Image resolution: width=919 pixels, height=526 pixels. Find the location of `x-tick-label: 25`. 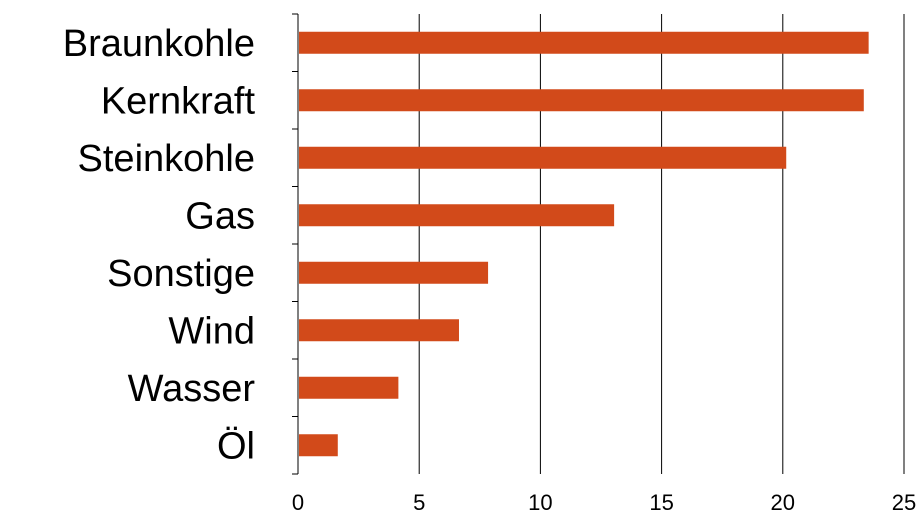

x-tick-label: 25 is located at coordinates (904, 502).